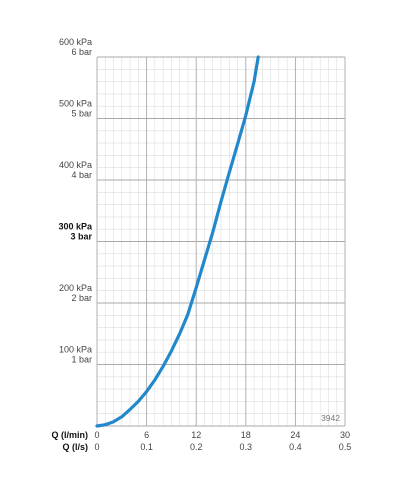  I want to click on x-tick-label-ls: 0.2, so click(196, 447).